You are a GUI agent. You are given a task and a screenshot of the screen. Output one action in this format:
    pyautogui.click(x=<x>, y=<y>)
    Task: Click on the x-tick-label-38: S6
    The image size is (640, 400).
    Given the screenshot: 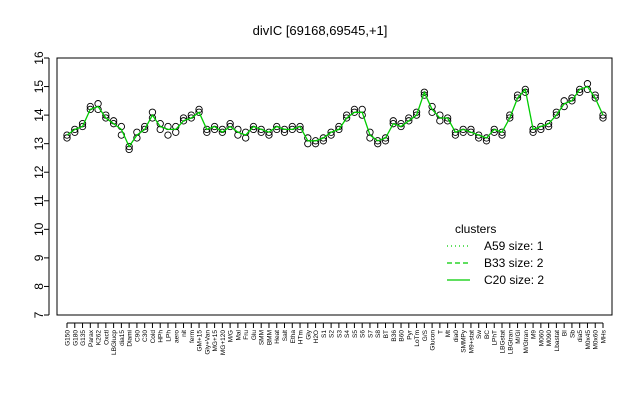 What is the action you would take?
    pyautogui.click(x=363, y=334)
    